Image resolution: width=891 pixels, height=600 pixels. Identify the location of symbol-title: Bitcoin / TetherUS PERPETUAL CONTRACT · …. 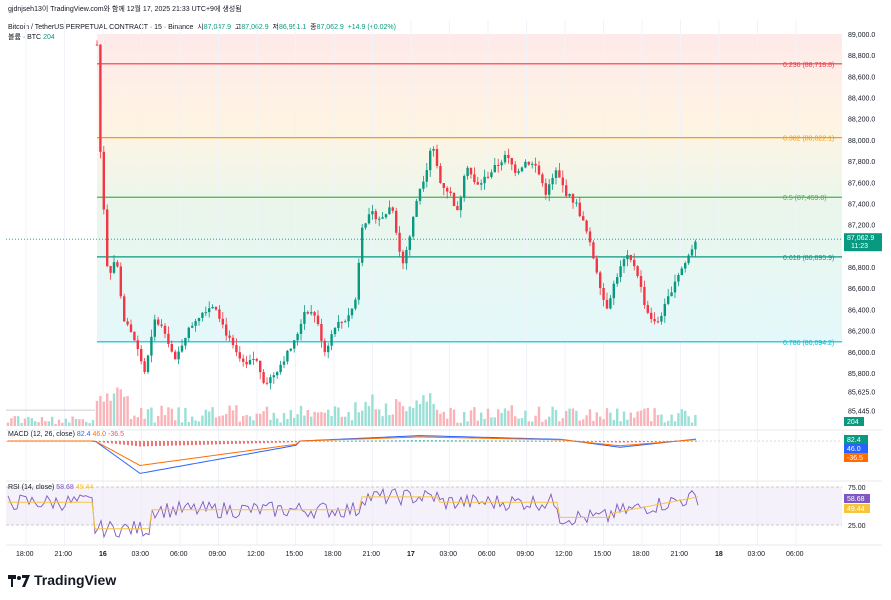
(101, 27).